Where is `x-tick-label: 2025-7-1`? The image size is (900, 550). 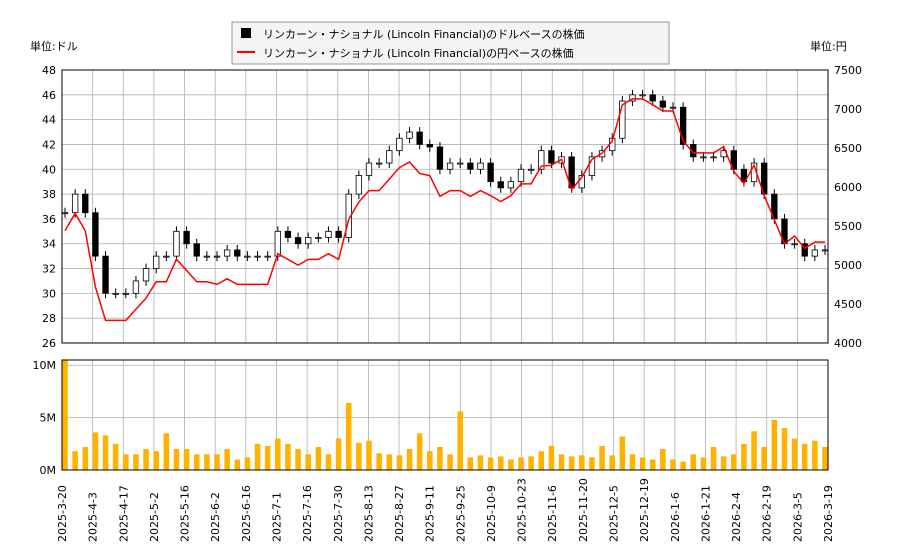 x-tick-label: 2025-7-1 is located at coordinates (276, 517).